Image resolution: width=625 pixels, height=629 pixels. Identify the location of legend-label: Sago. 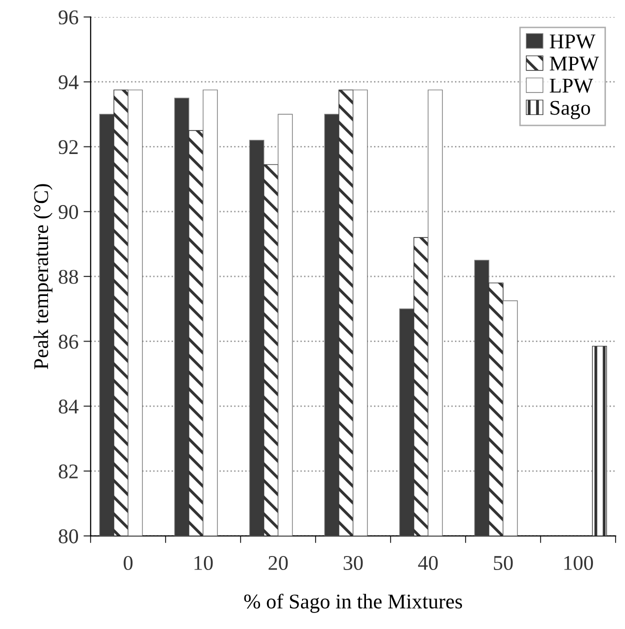
(570, 110).